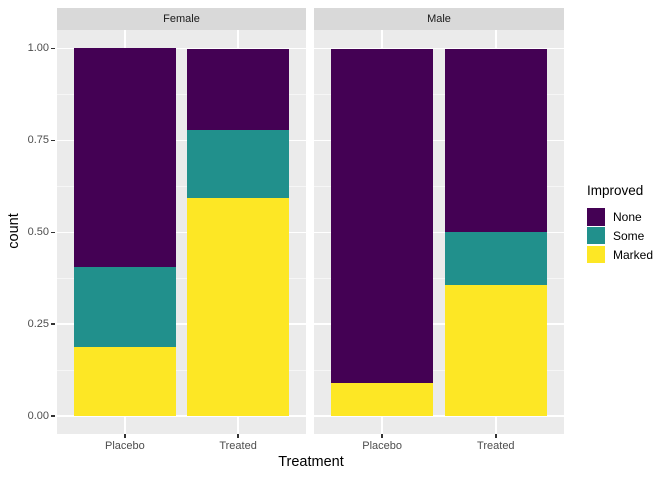  I want to click on legend-label-marked: Marked, so click(633, 254).